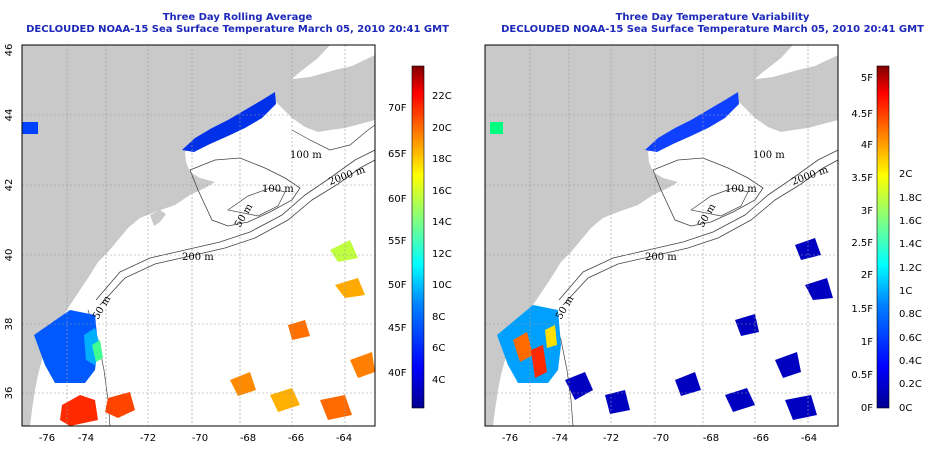  Describe the element at coordinates (333, 137) in the screenshot. I see `contour-scotian` at that location.